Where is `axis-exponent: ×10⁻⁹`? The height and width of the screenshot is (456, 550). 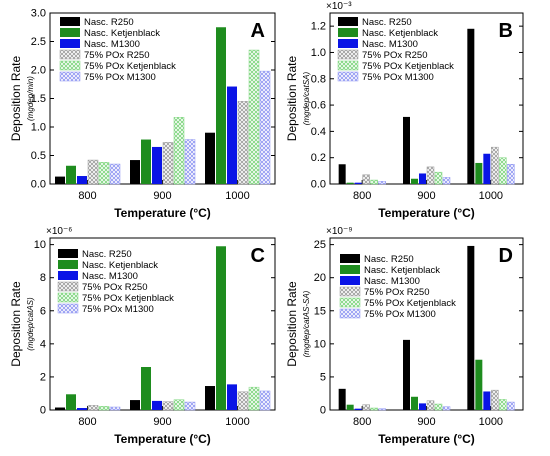
axis-exponent: ×10⁻⁹ is located at coordinates (339, 231).